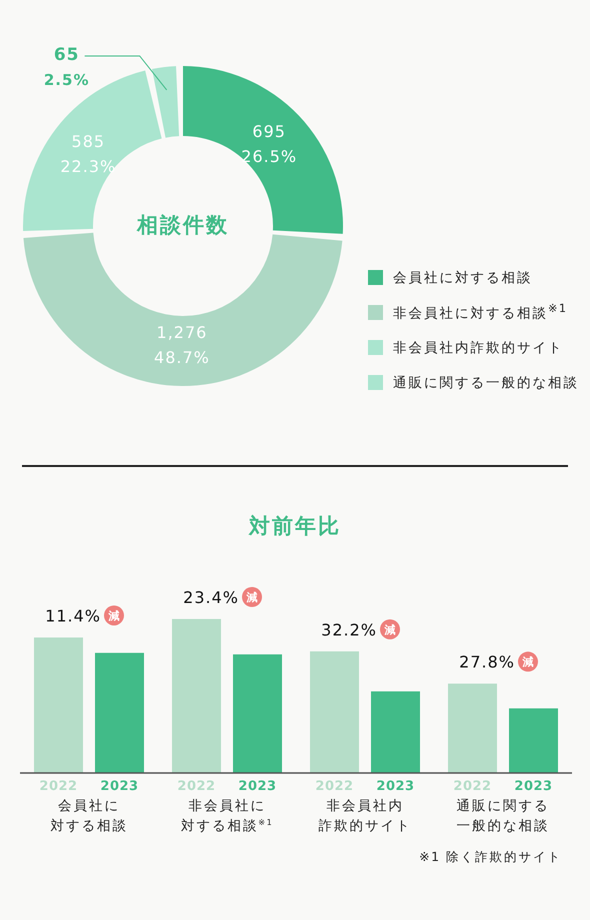 The image size is (590, 920). Describe the element at coordinates (480, 312) in the screenshot. I see `legend-label: 非会員社に対する相談$^{※1}$` at that location.